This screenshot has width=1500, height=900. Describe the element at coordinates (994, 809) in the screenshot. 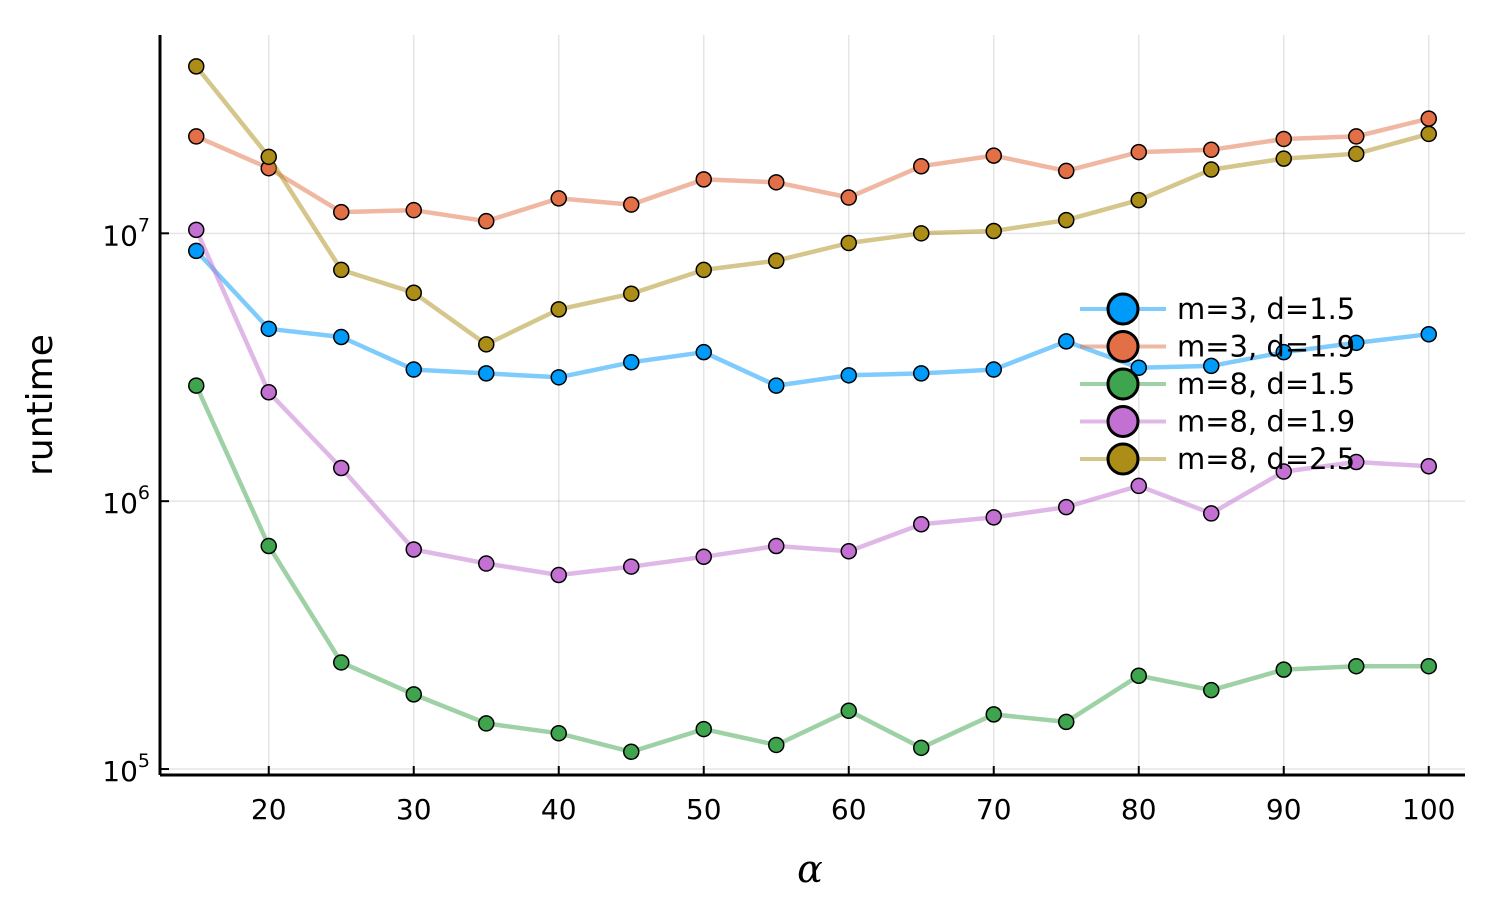

I see `x-tick-label: 70` at that location.